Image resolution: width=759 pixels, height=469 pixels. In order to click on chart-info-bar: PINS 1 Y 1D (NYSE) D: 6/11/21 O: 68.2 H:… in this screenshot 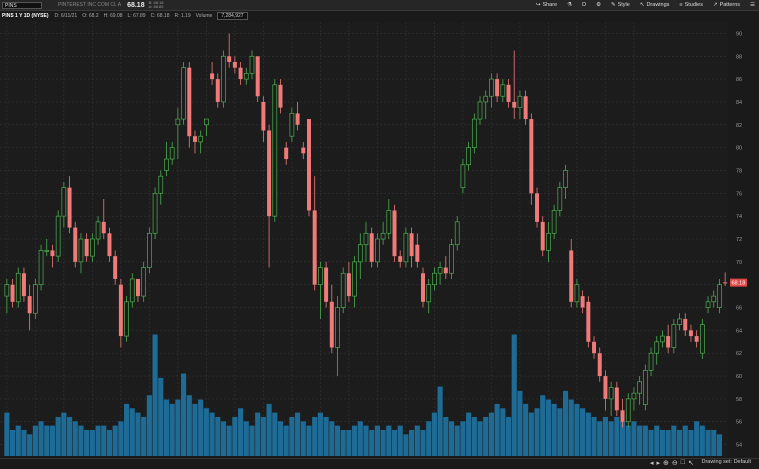, I will do `click(365, 15)`.